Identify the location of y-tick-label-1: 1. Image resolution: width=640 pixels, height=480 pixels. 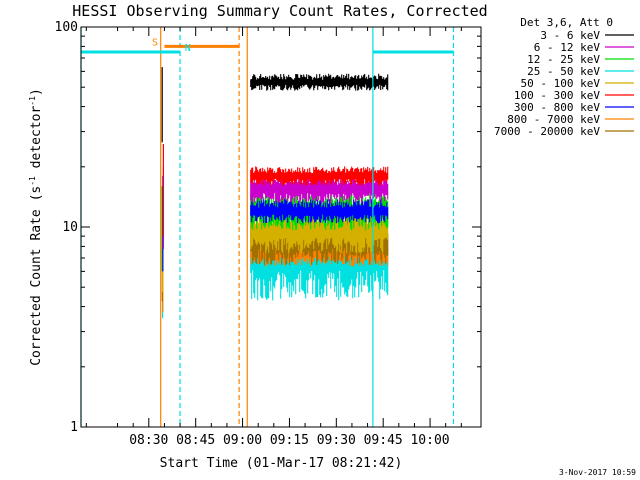
(74, 427).